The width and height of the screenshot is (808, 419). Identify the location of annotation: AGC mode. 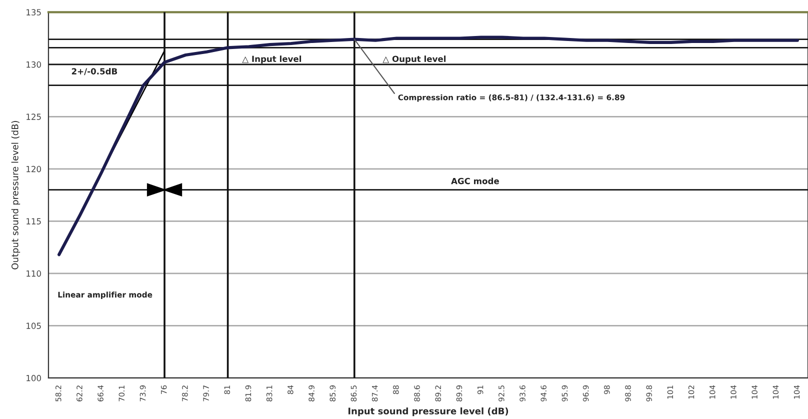
(475, 181).